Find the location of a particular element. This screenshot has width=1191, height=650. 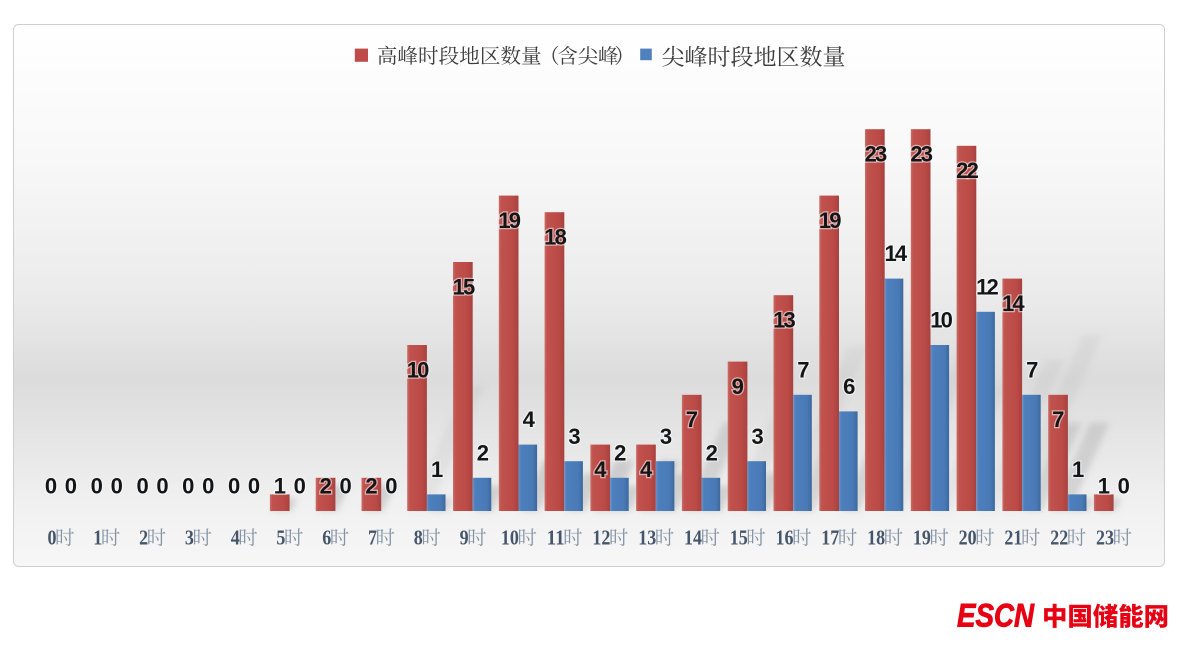

svg-text: 20 is located at coordinates (968, 538).